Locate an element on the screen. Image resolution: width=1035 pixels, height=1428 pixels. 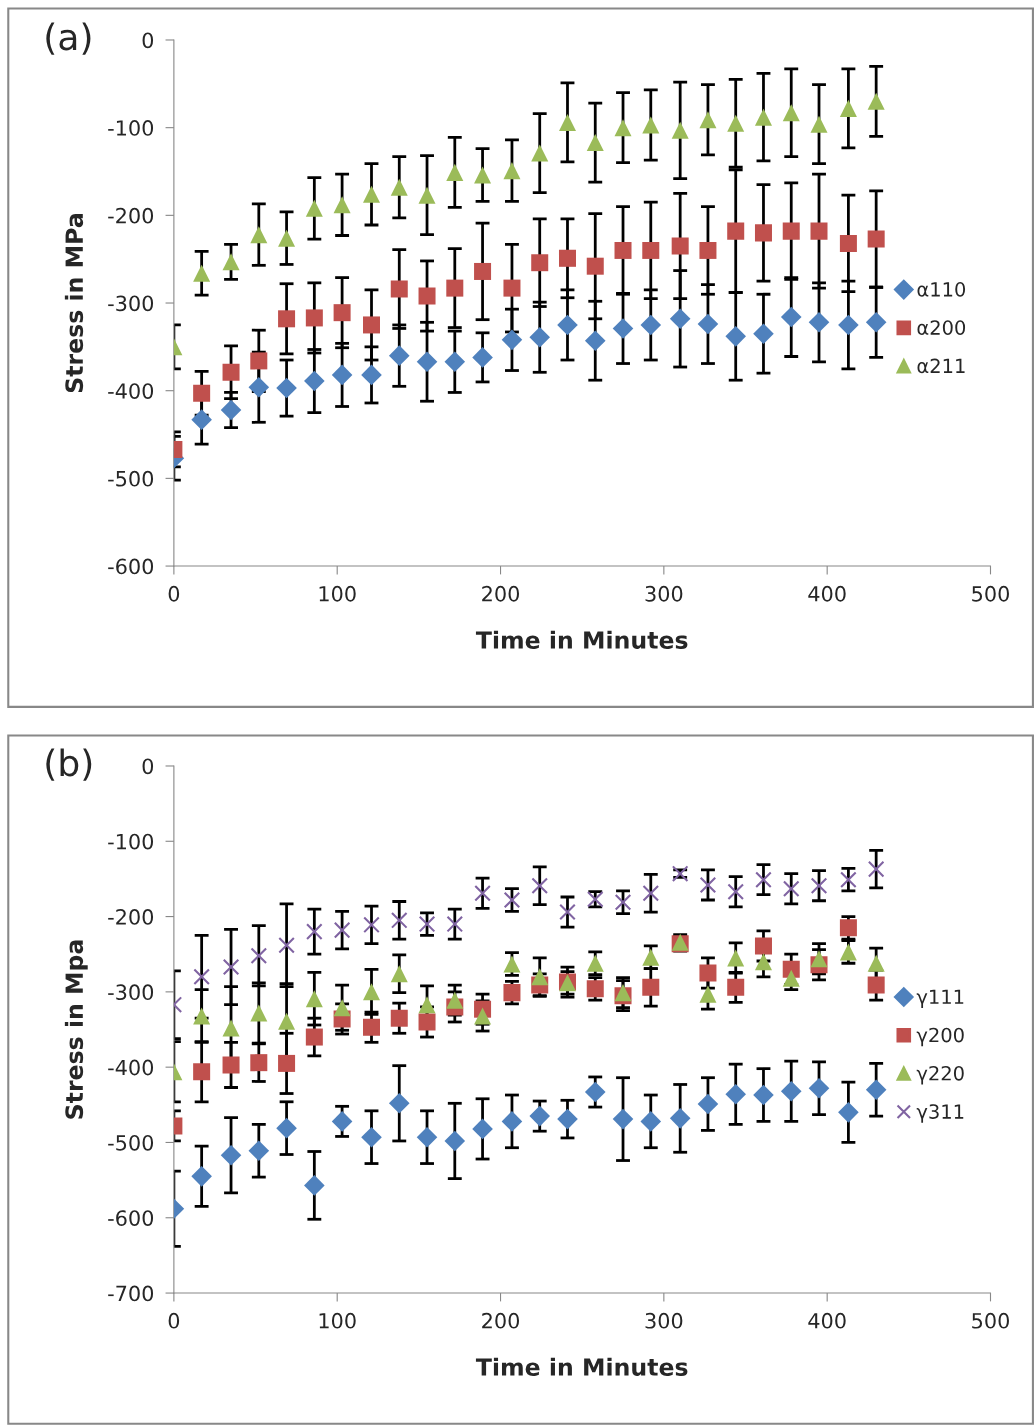
legend-label: γ200 is located at coordinates (940, 1037).